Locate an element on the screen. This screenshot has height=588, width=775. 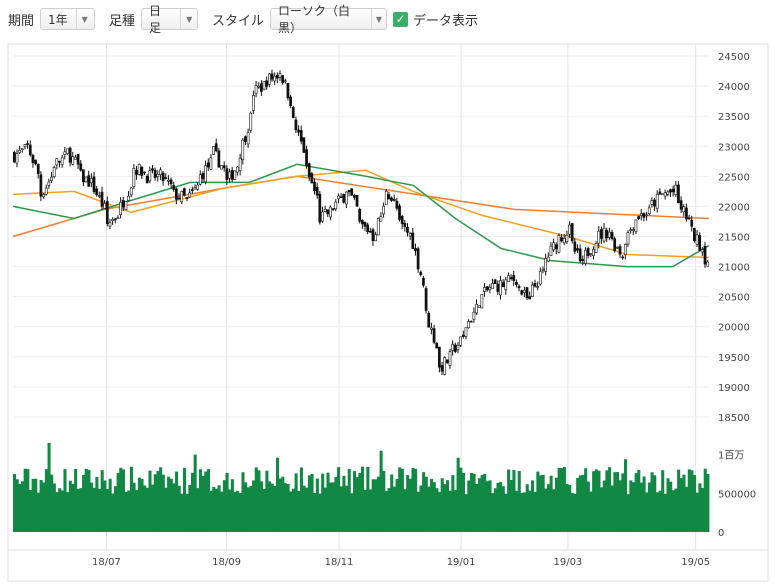
style-select: ローソク（白黒） ▼ is located at coordinates (329, 19).